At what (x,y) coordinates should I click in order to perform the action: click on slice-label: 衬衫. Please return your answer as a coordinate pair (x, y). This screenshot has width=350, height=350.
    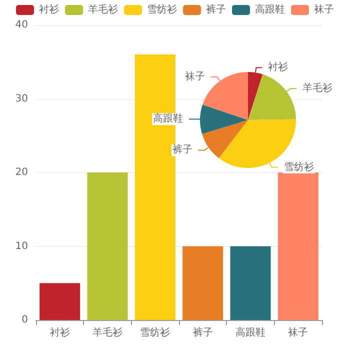
    Looking at the image, I should click on (278, 67).